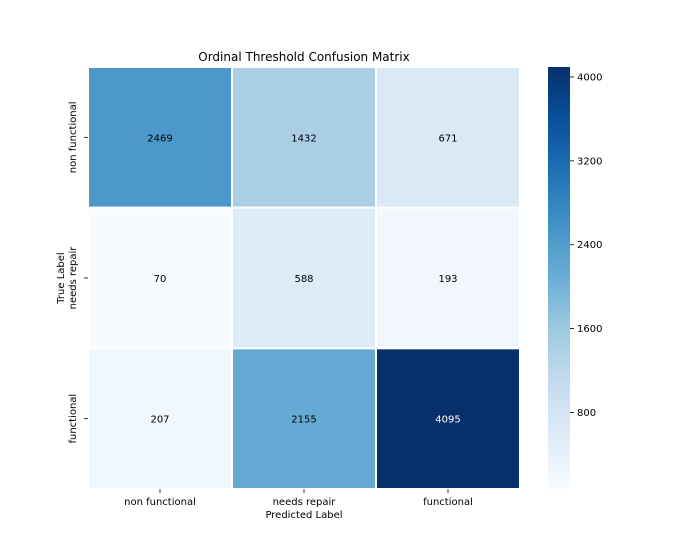  What do you see at coordinates (303, 515) in the screenshot?
I see `x-axis-label: Predicted Label` at bounding box center [303, 515].